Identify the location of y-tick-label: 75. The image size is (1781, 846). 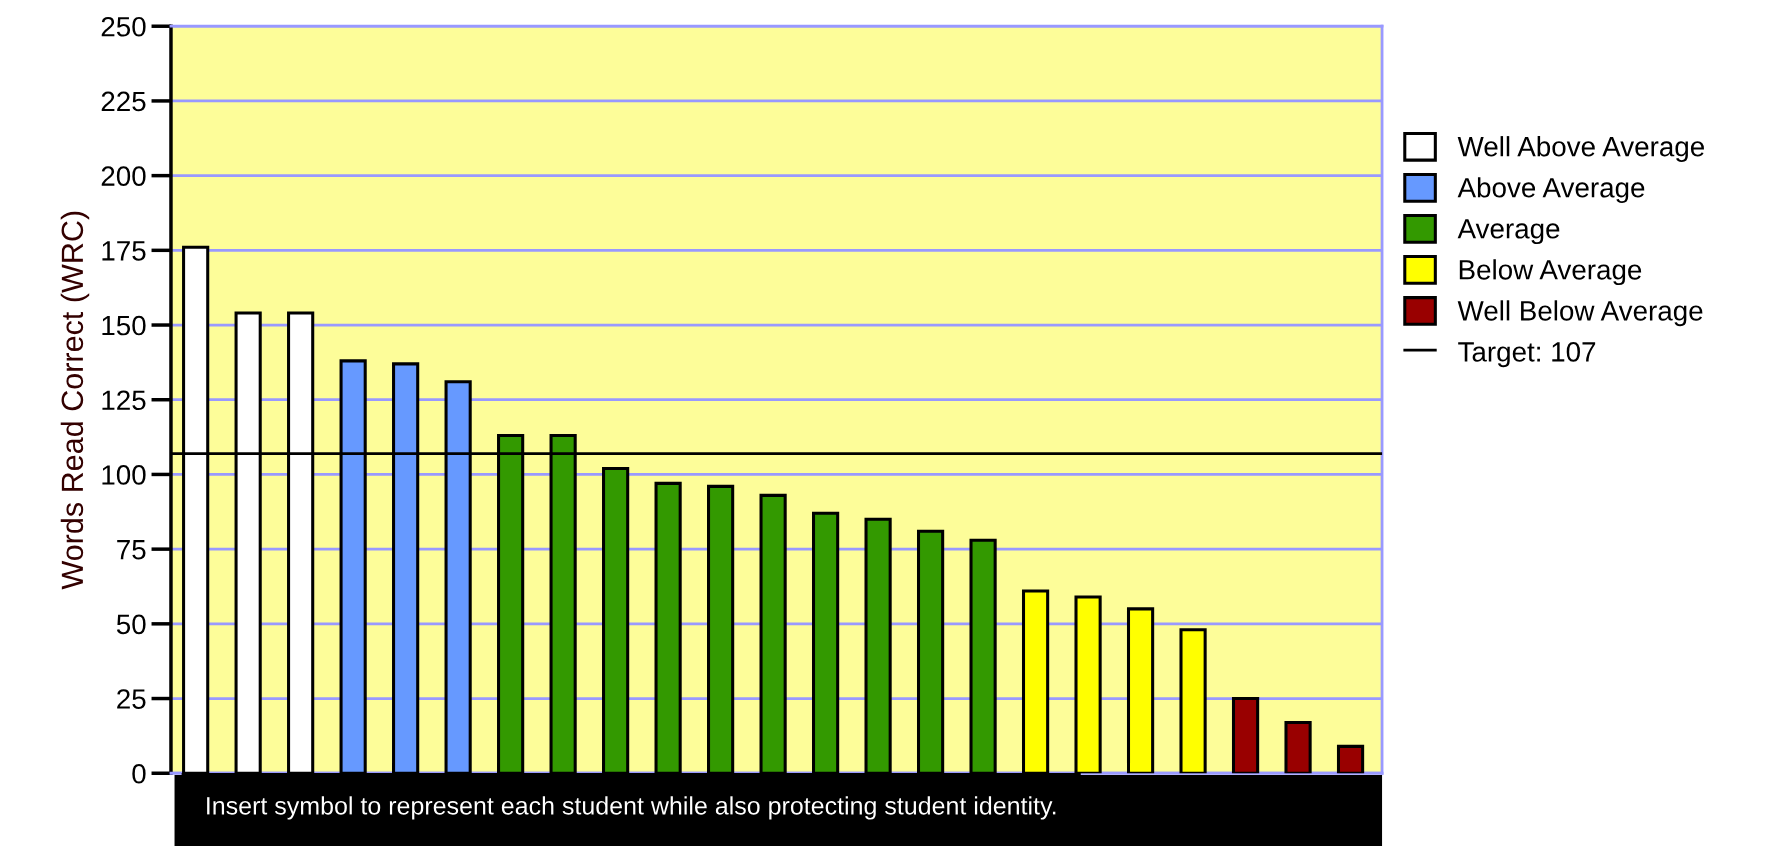
(131, 550).